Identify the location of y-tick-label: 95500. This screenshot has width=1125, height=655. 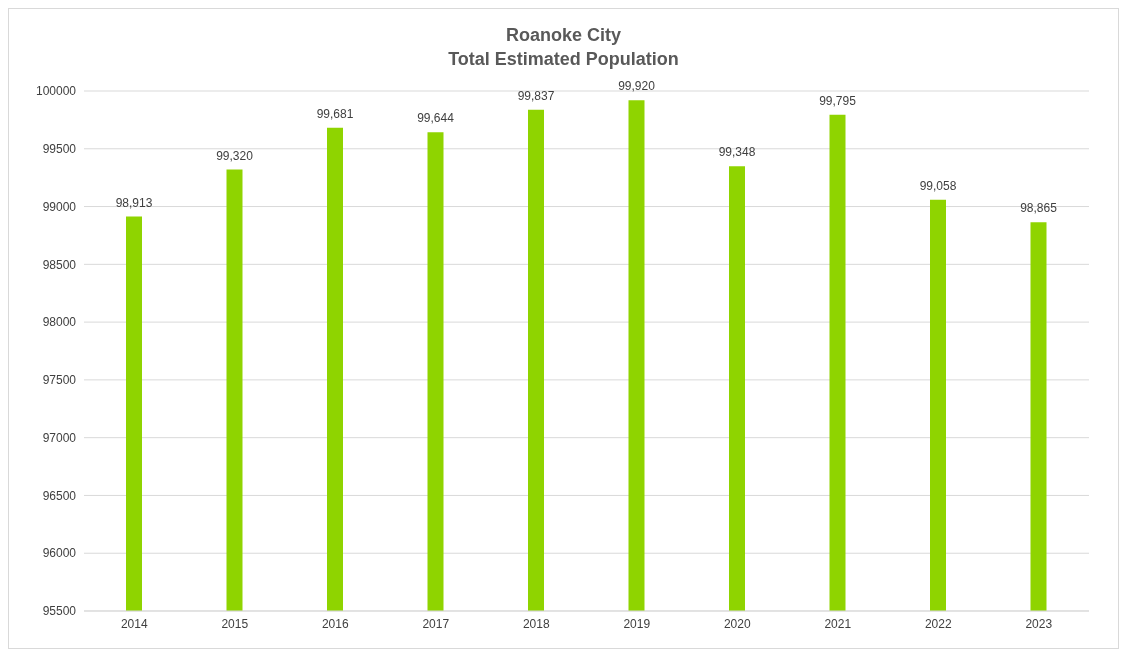
(59, 611).